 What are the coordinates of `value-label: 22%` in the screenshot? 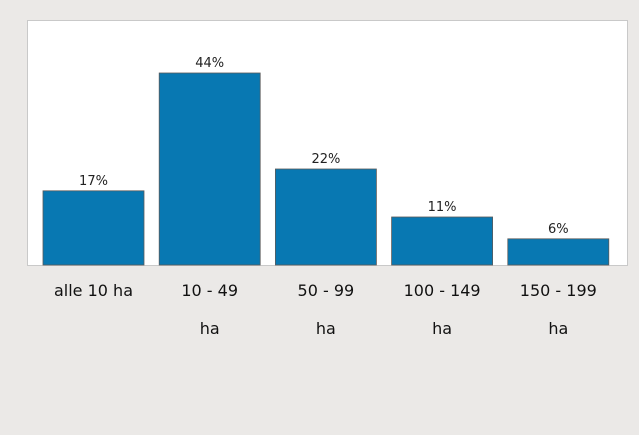 It's located at (325, 159).